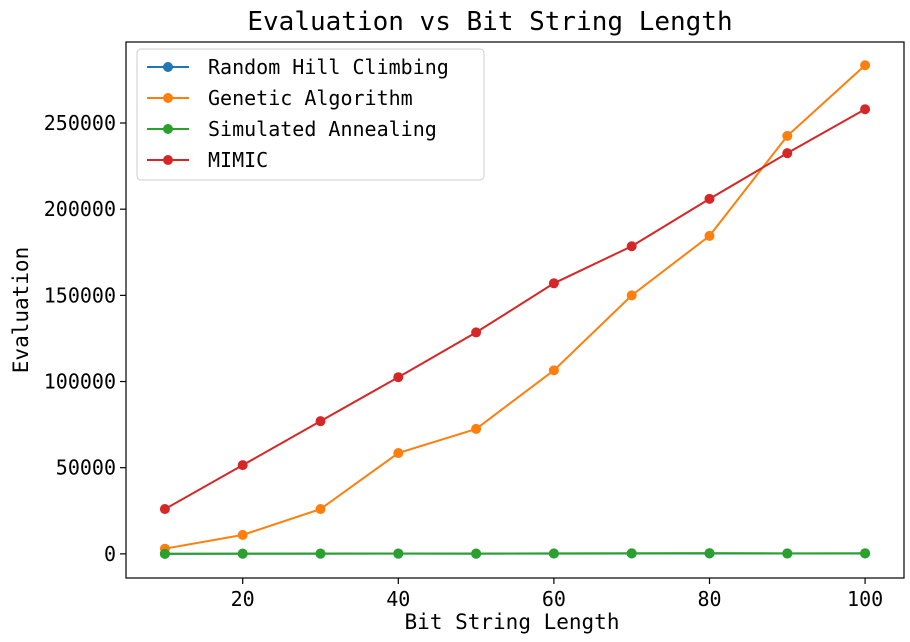 The width and height of the screenshot is (910, 642). I want to click on x-tick-label: 80, so click(709, 599).